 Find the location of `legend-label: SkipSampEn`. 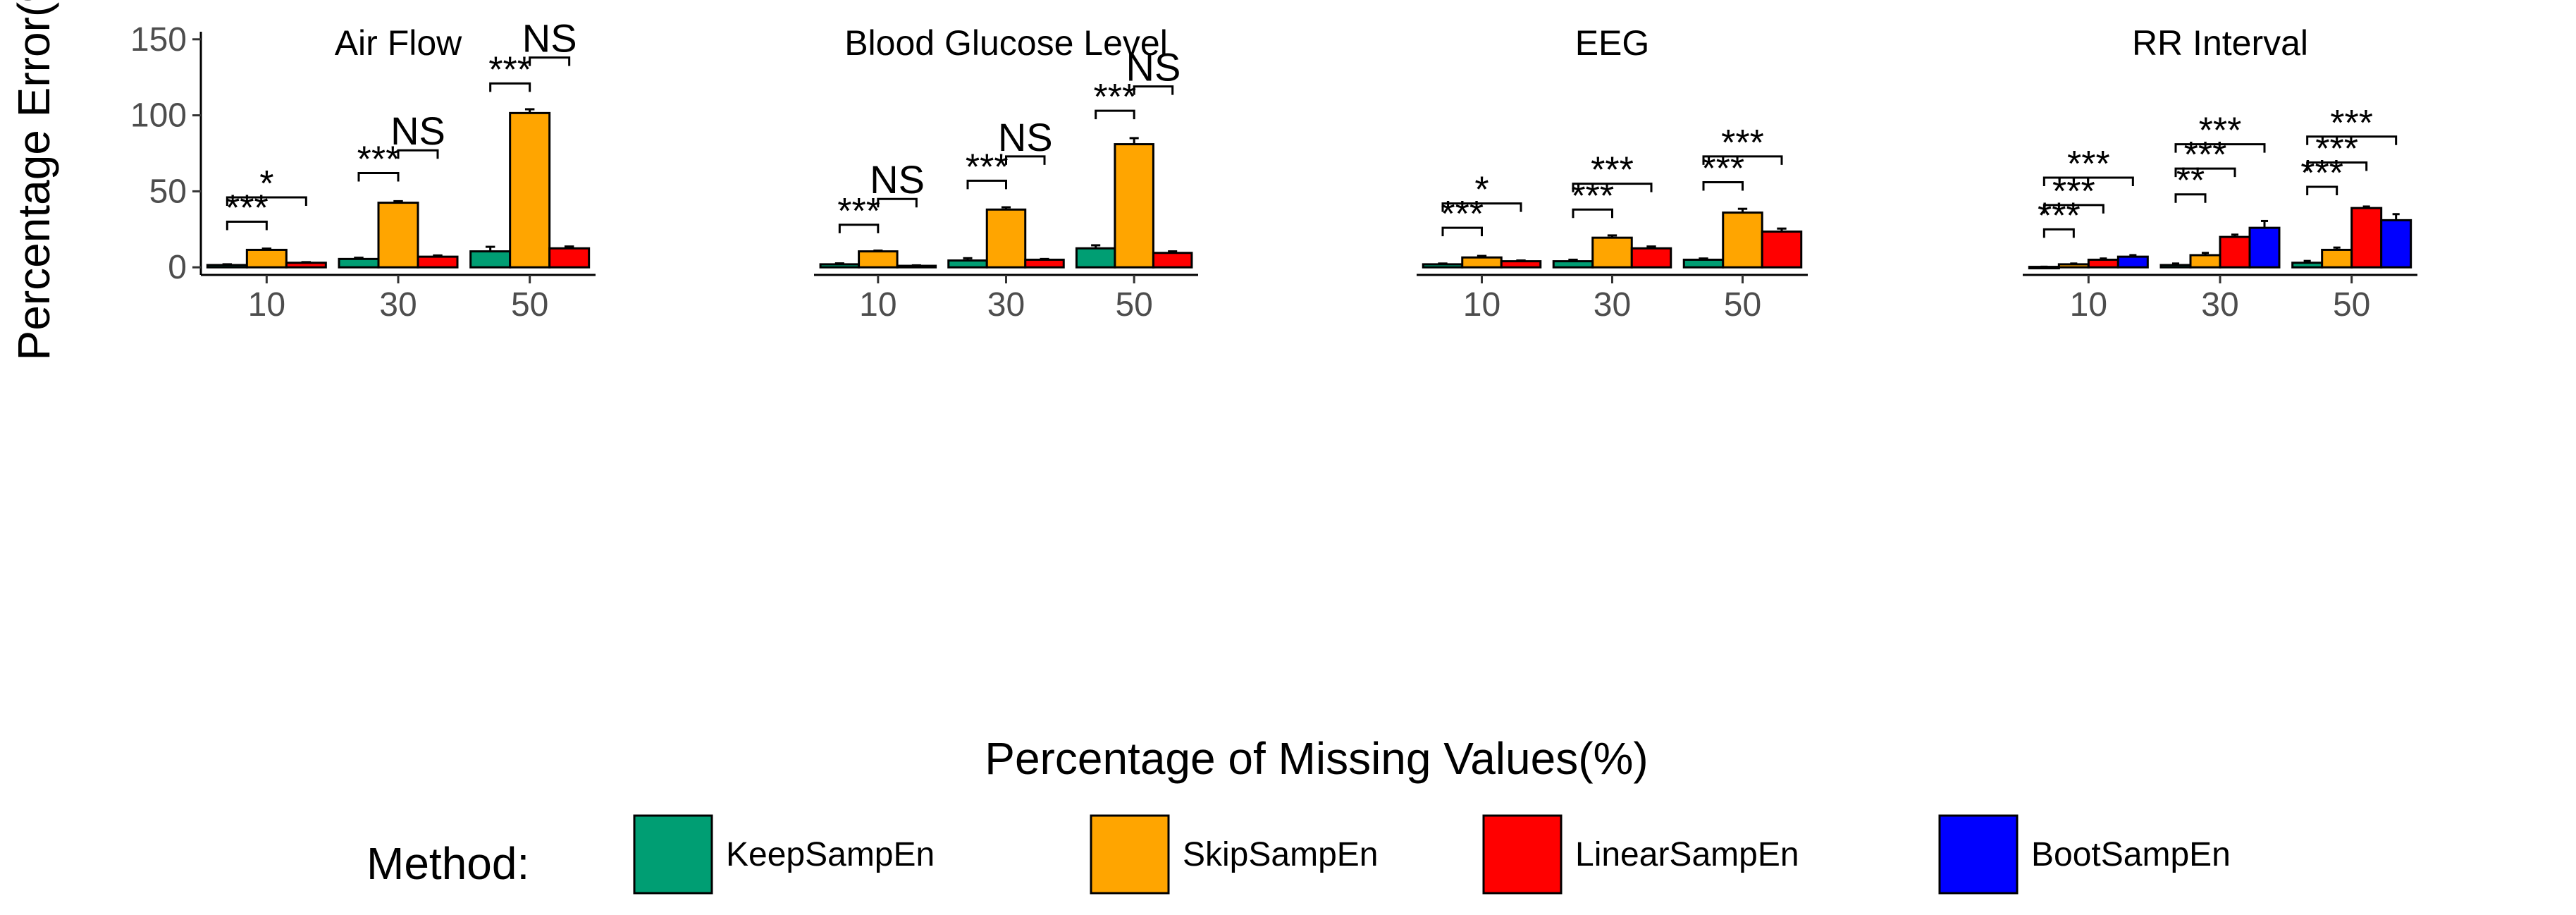

legend-label: SkipSampEn is located at coordinates (1280, 855).